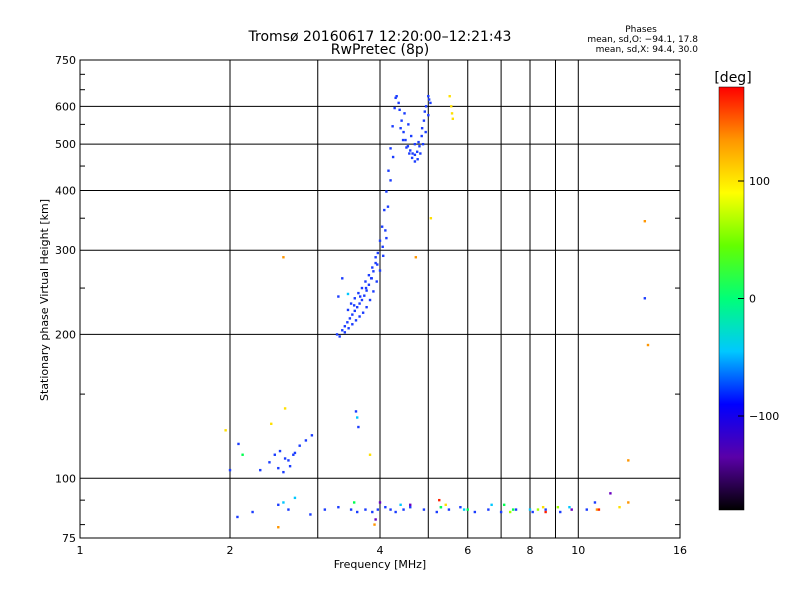 This screenshot has height=600, width=800. What do you see at coordinates (764, 416) in the screenshot?
I see `colorbar-tick-label: −100` at bounding box center [764, 416].